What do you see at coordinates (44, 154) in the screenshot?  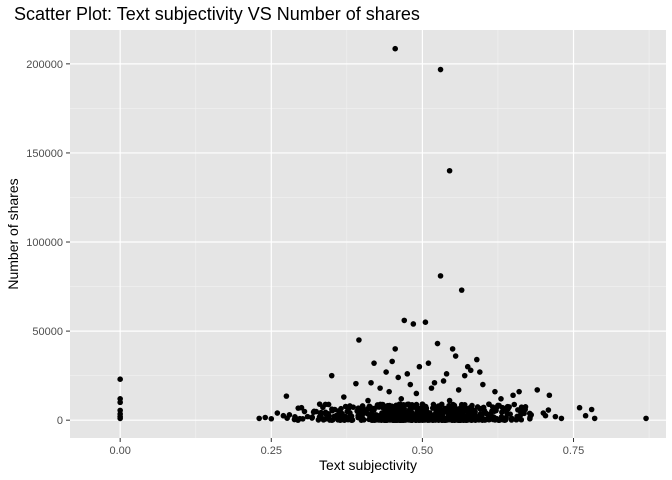 I see `y-tick-label: 150000` at bounding box center [44, 154].